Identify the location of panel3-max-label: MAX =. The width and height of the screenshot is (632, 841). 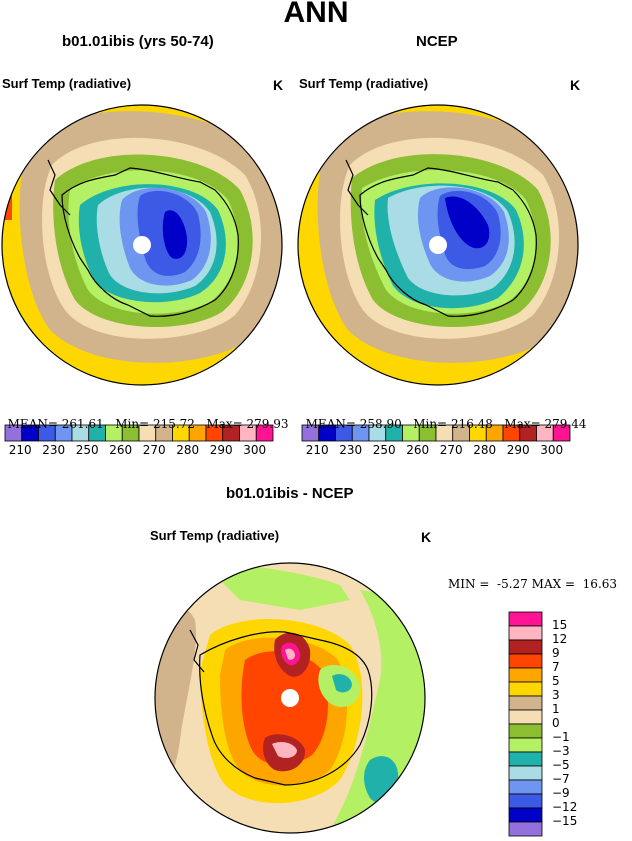
(553, 584).